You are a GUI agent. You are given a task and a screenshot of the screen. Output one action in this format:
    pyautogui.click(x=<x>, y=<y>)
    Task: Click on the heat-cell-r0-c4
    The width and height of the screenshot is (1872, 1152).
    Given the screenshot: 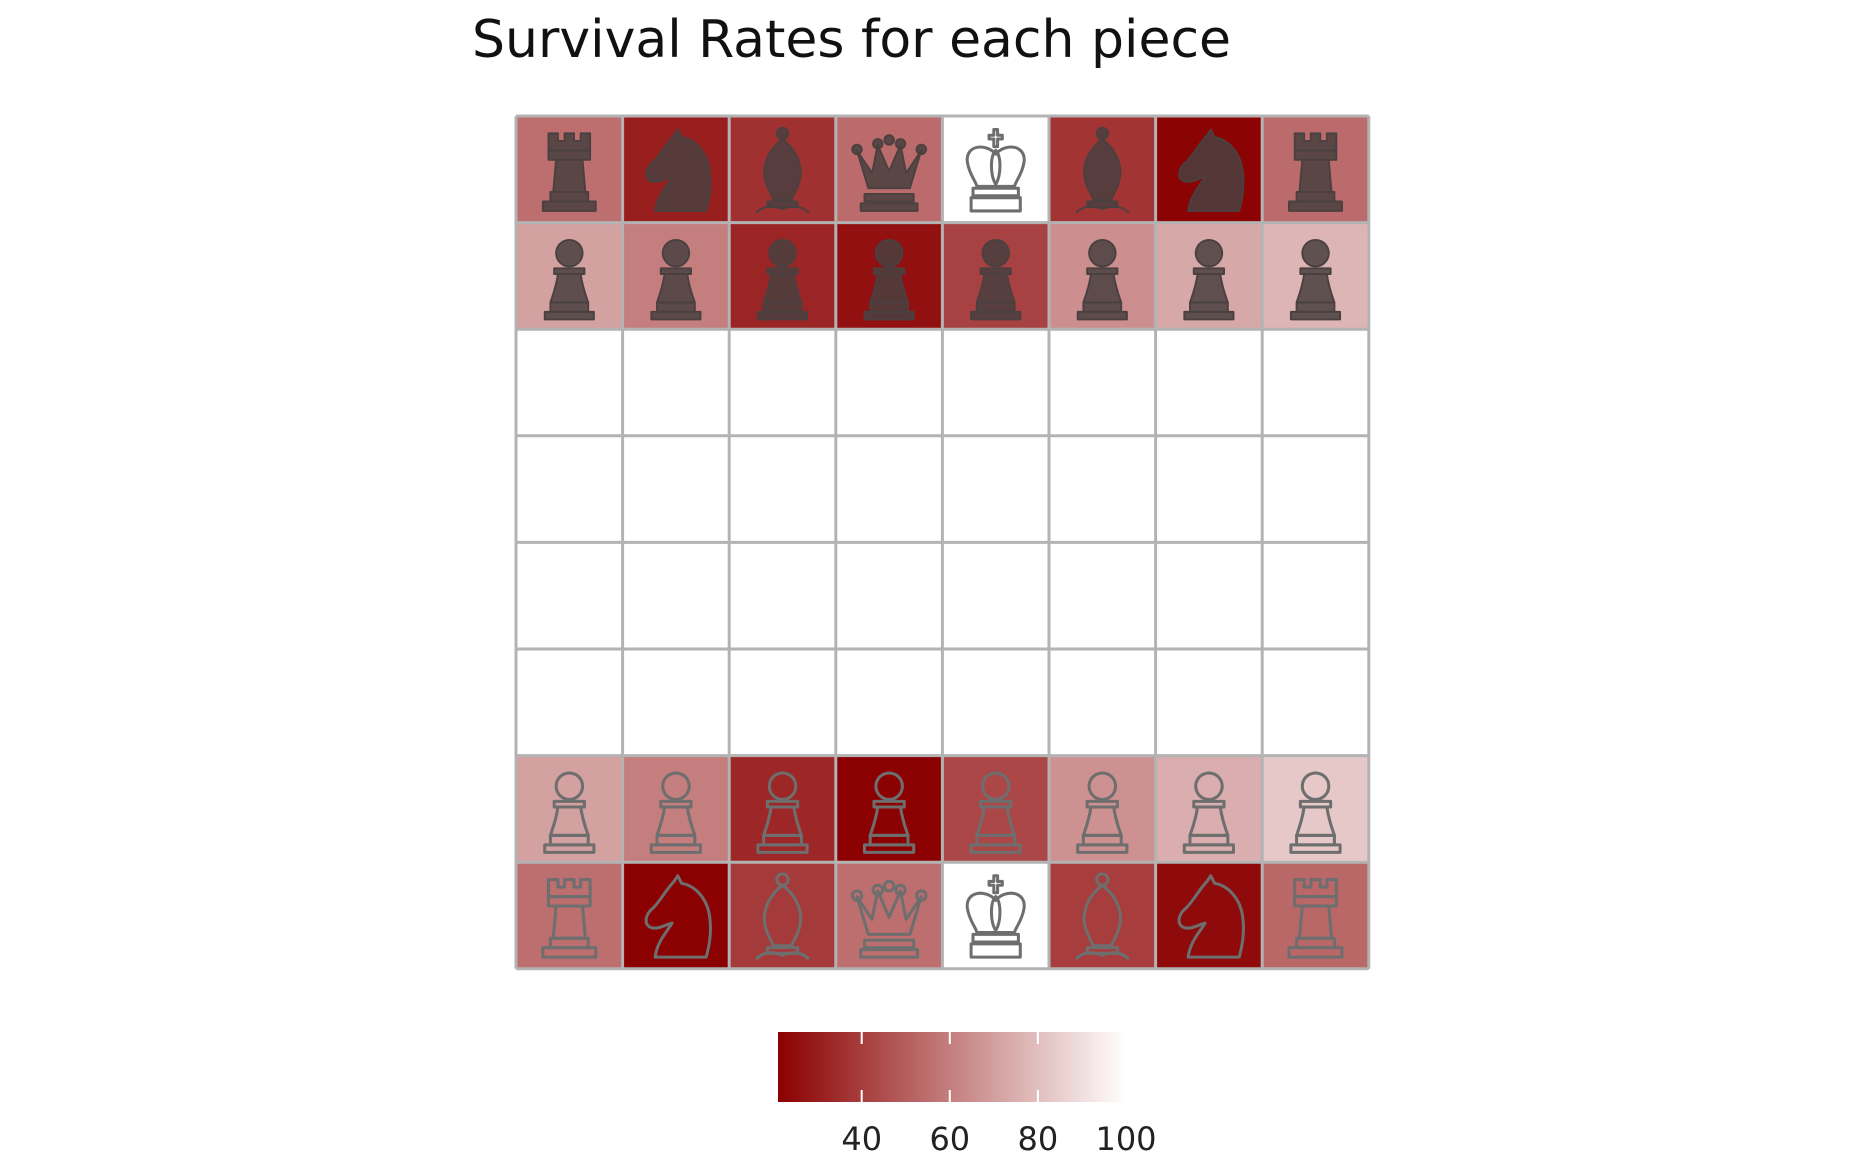 What is the action you would take?
    pyautogui.click(x=995, y=169)
    